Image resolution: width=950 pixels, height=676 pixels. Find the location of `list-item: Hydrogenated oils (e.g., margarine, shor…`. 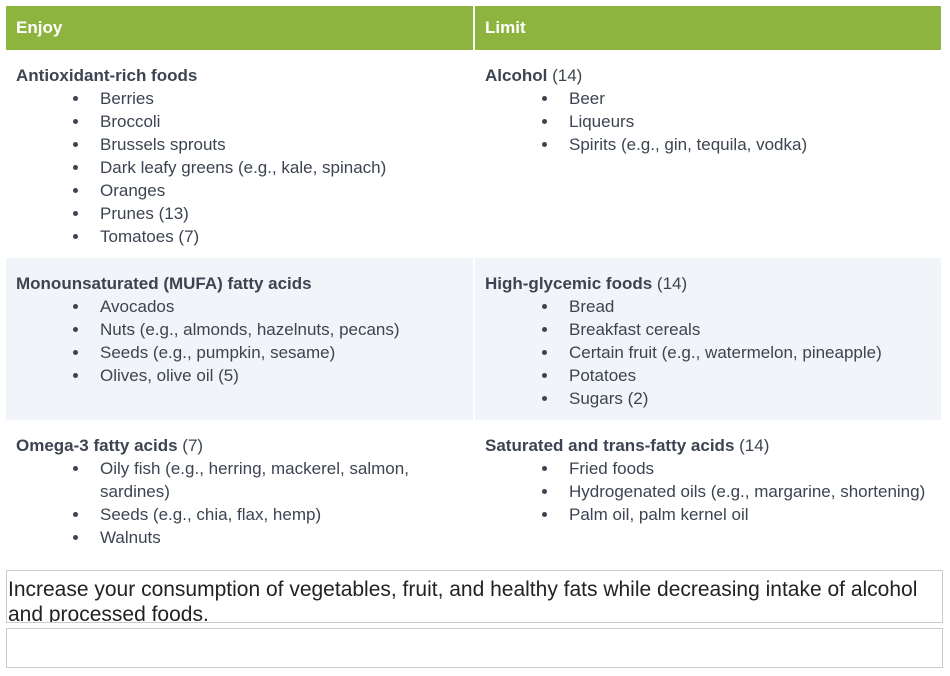

list-item: Hydrogenated oils (e.g., margarine, shor… is located at coordinates (745, 491).